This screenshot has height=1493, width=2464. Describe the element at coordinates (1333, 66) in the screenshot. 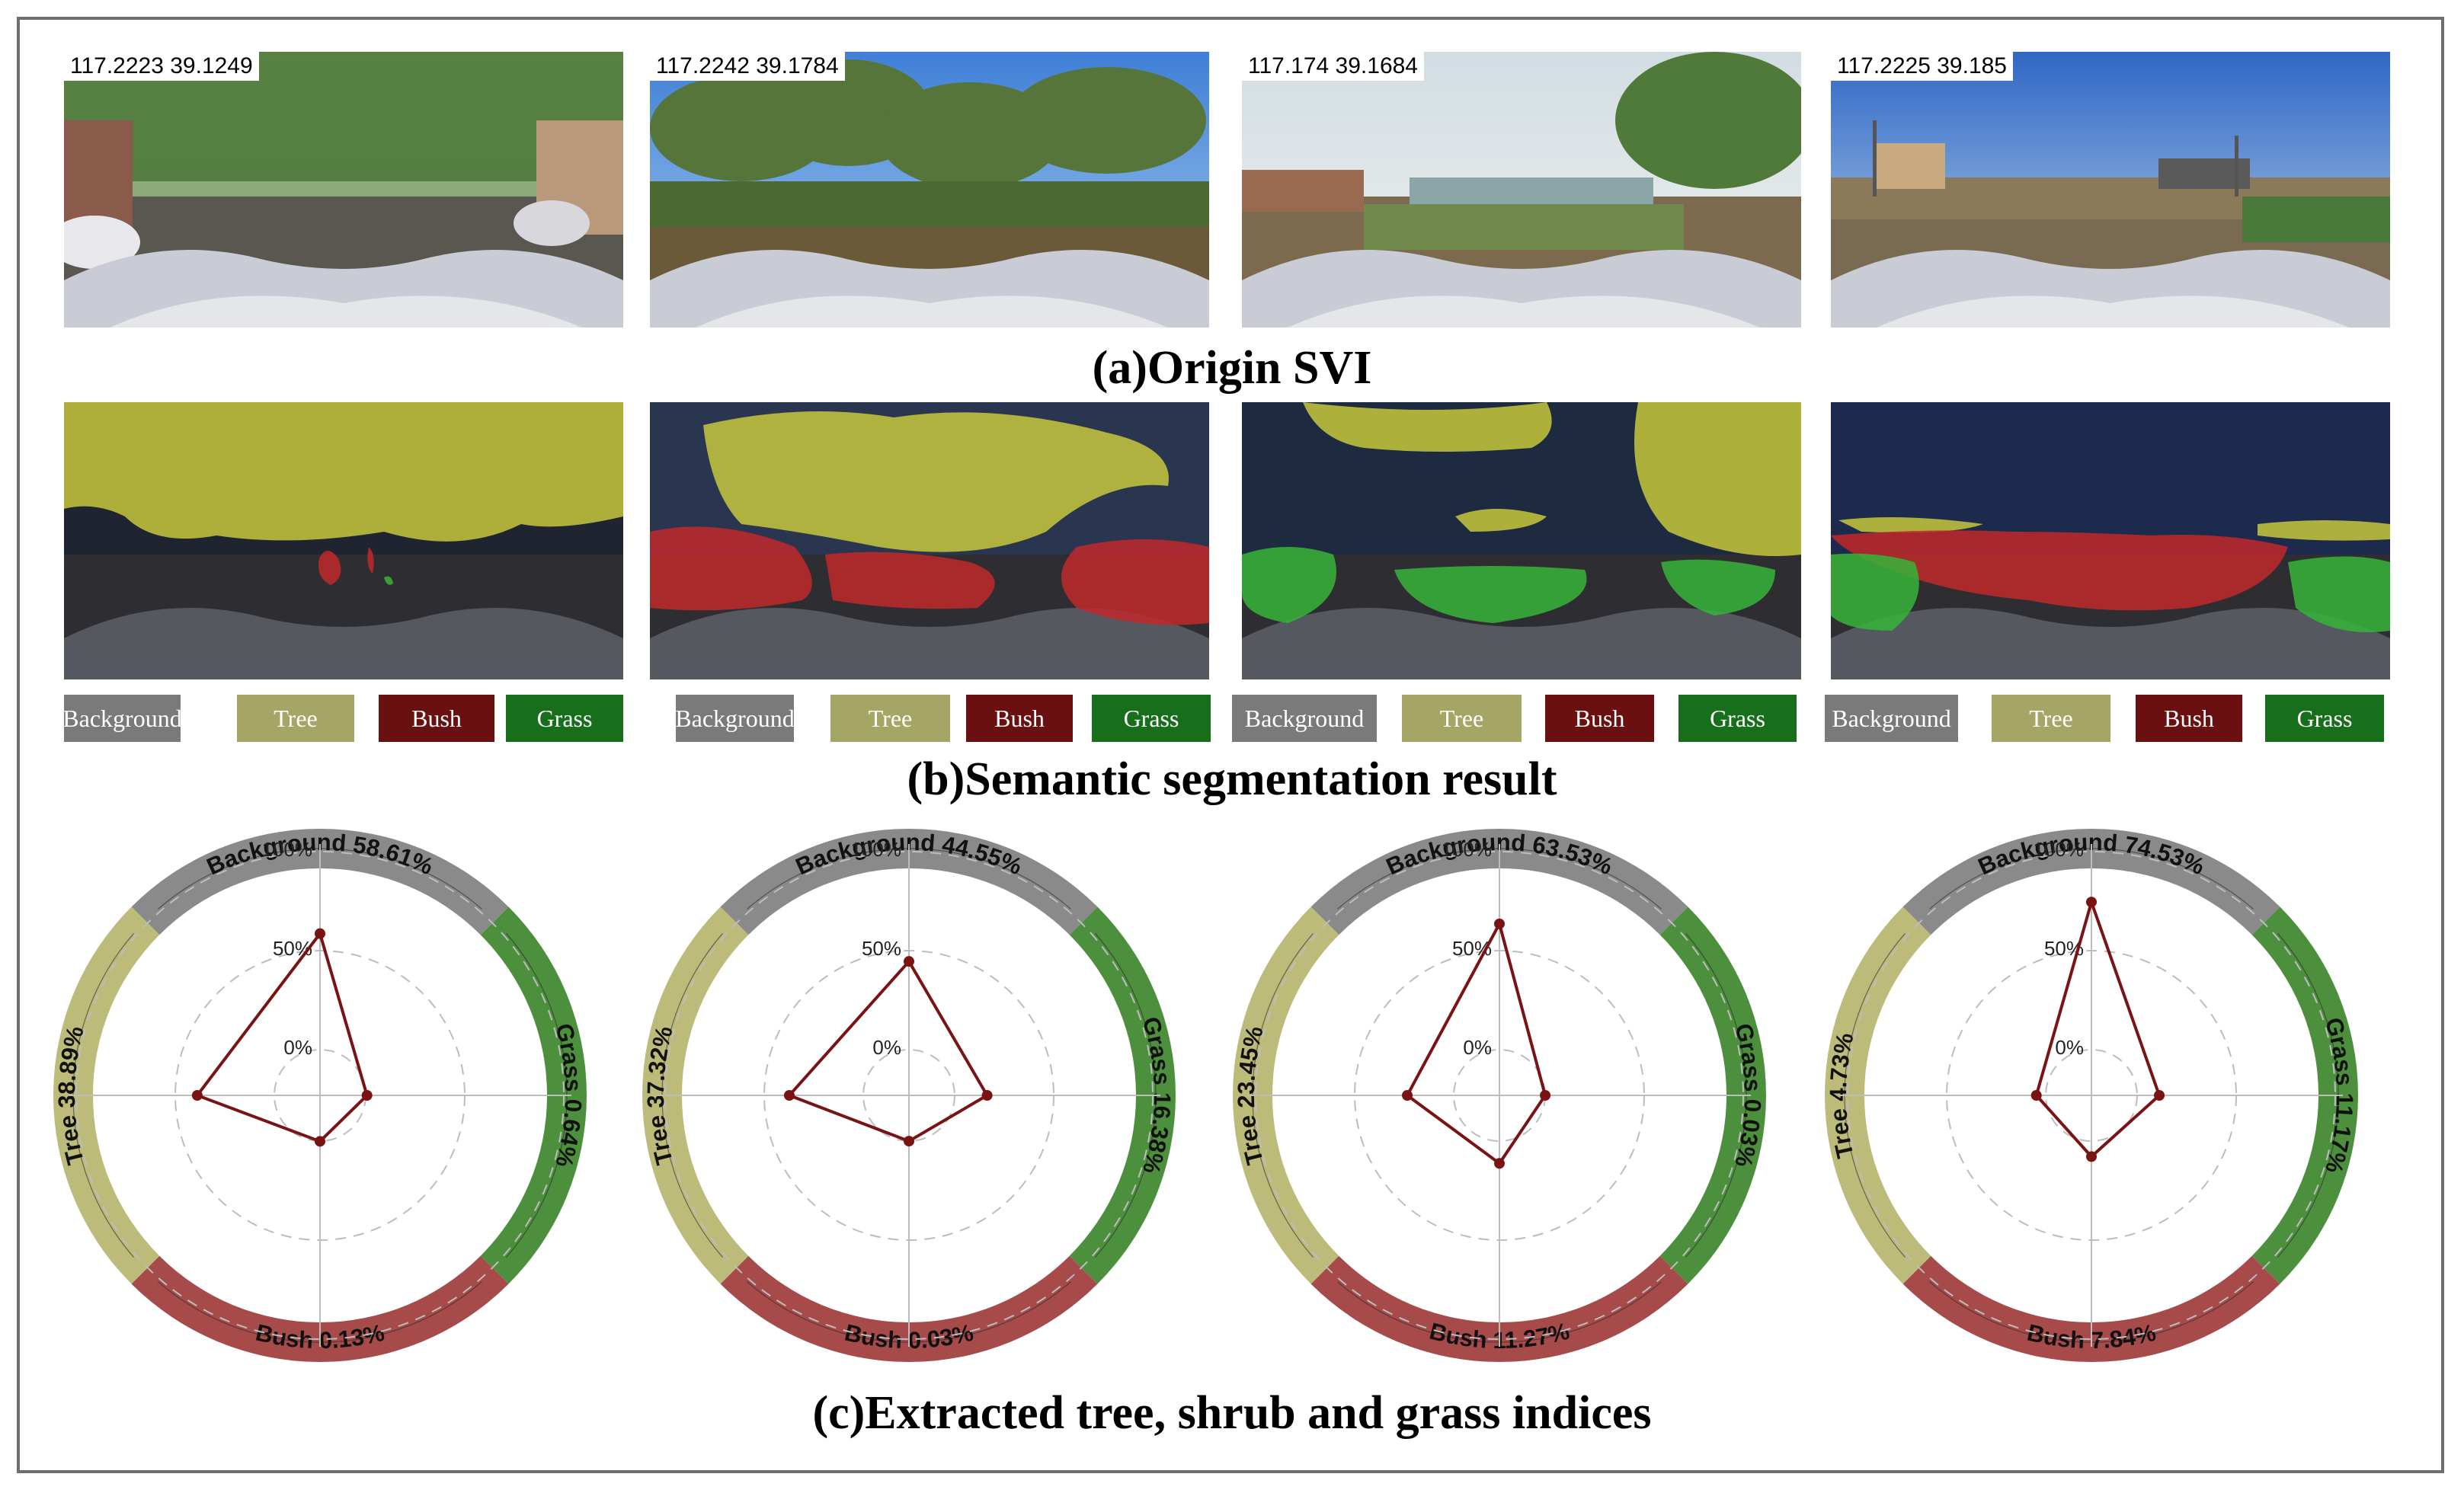

I see `coordinate-label: 117.174 39.1684` at that location.